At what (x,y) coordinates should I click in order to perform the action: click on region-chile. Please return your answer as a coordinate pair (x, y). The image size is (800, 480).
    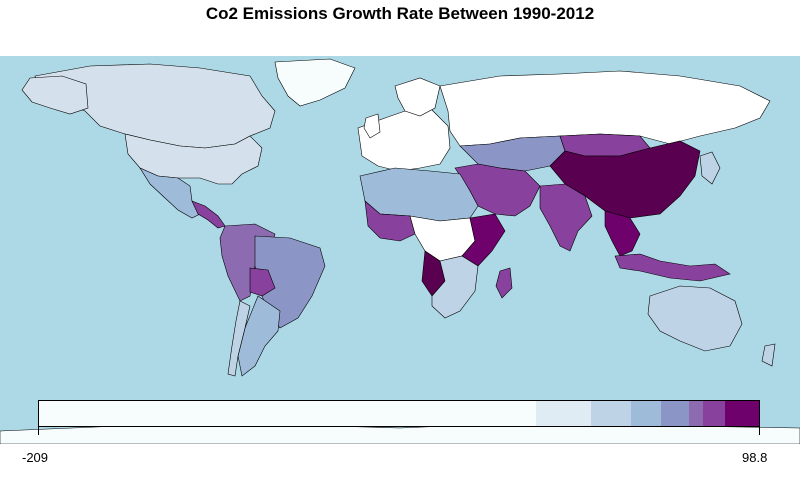
    Looking at the image, I should click on (239, 338).